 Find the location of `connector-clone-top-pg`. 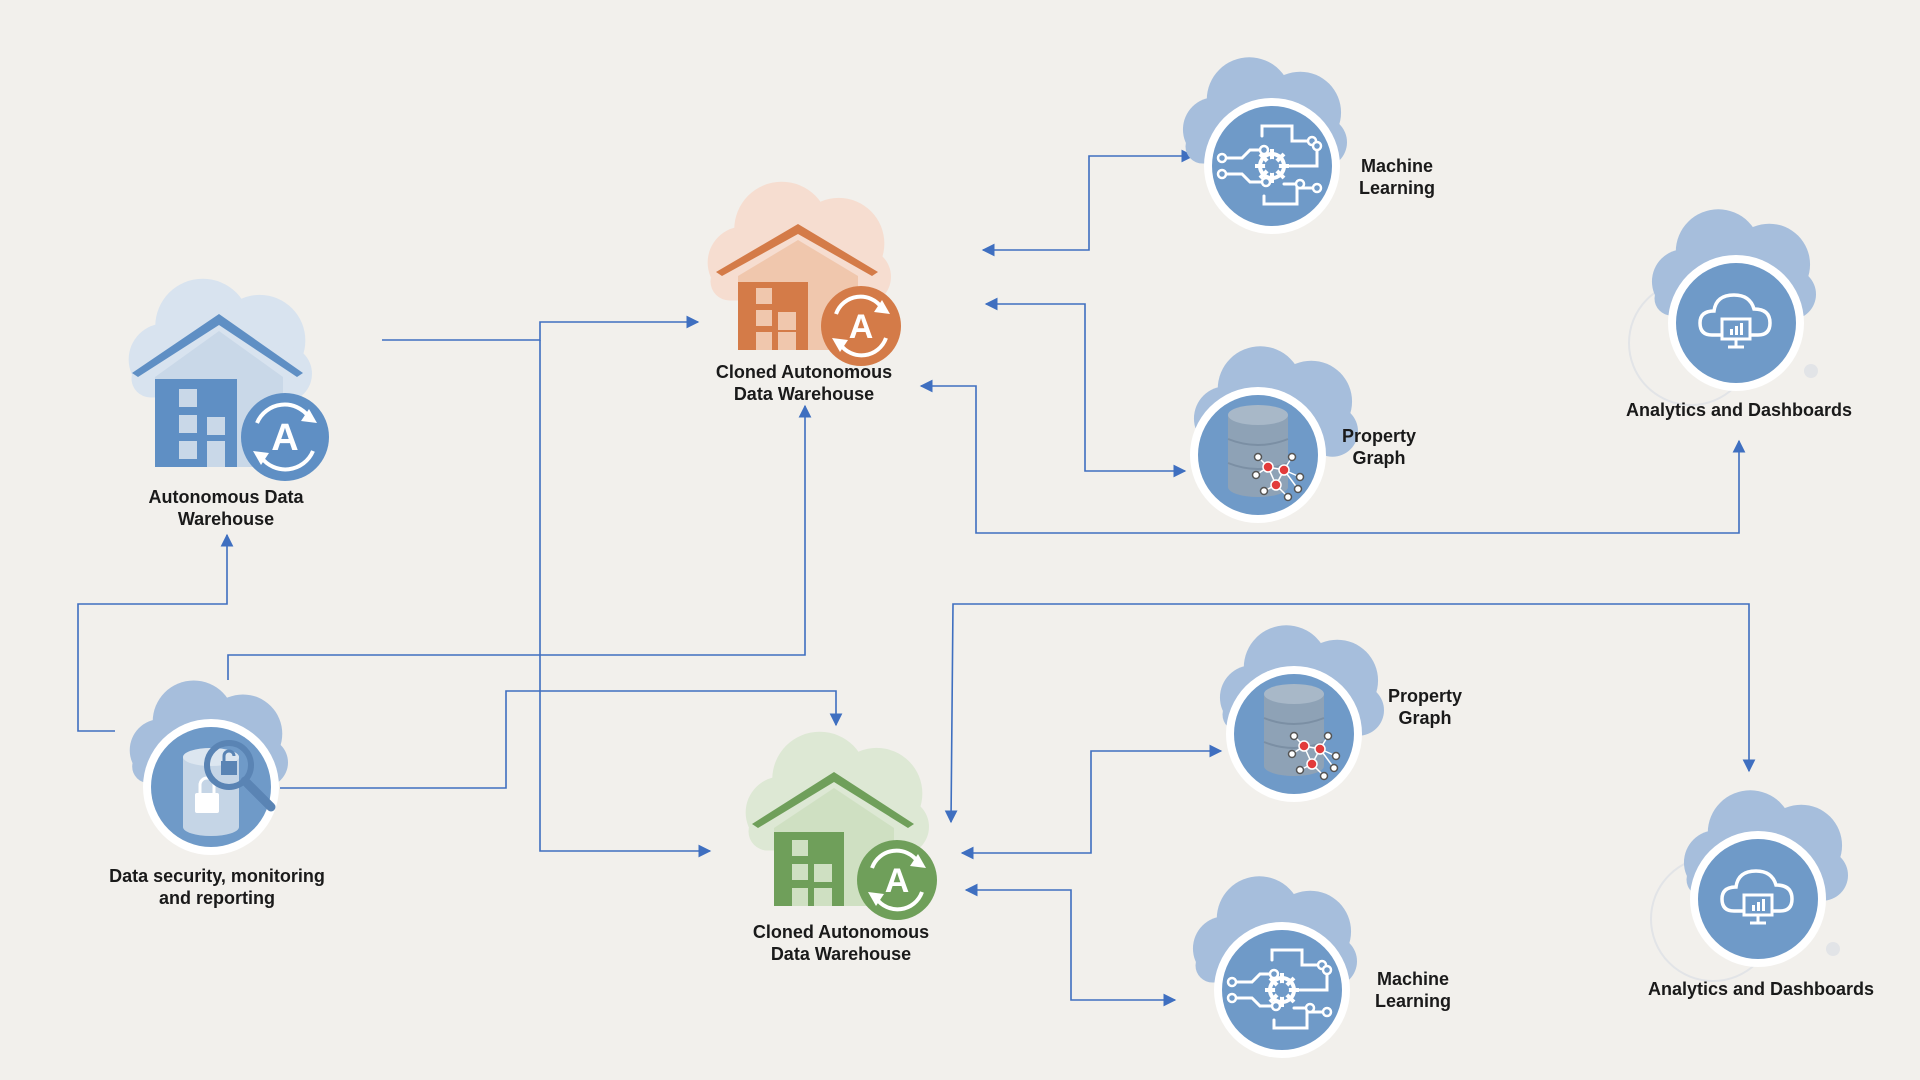

connector-clone-top-pg is located at coordinates (1085, 387).